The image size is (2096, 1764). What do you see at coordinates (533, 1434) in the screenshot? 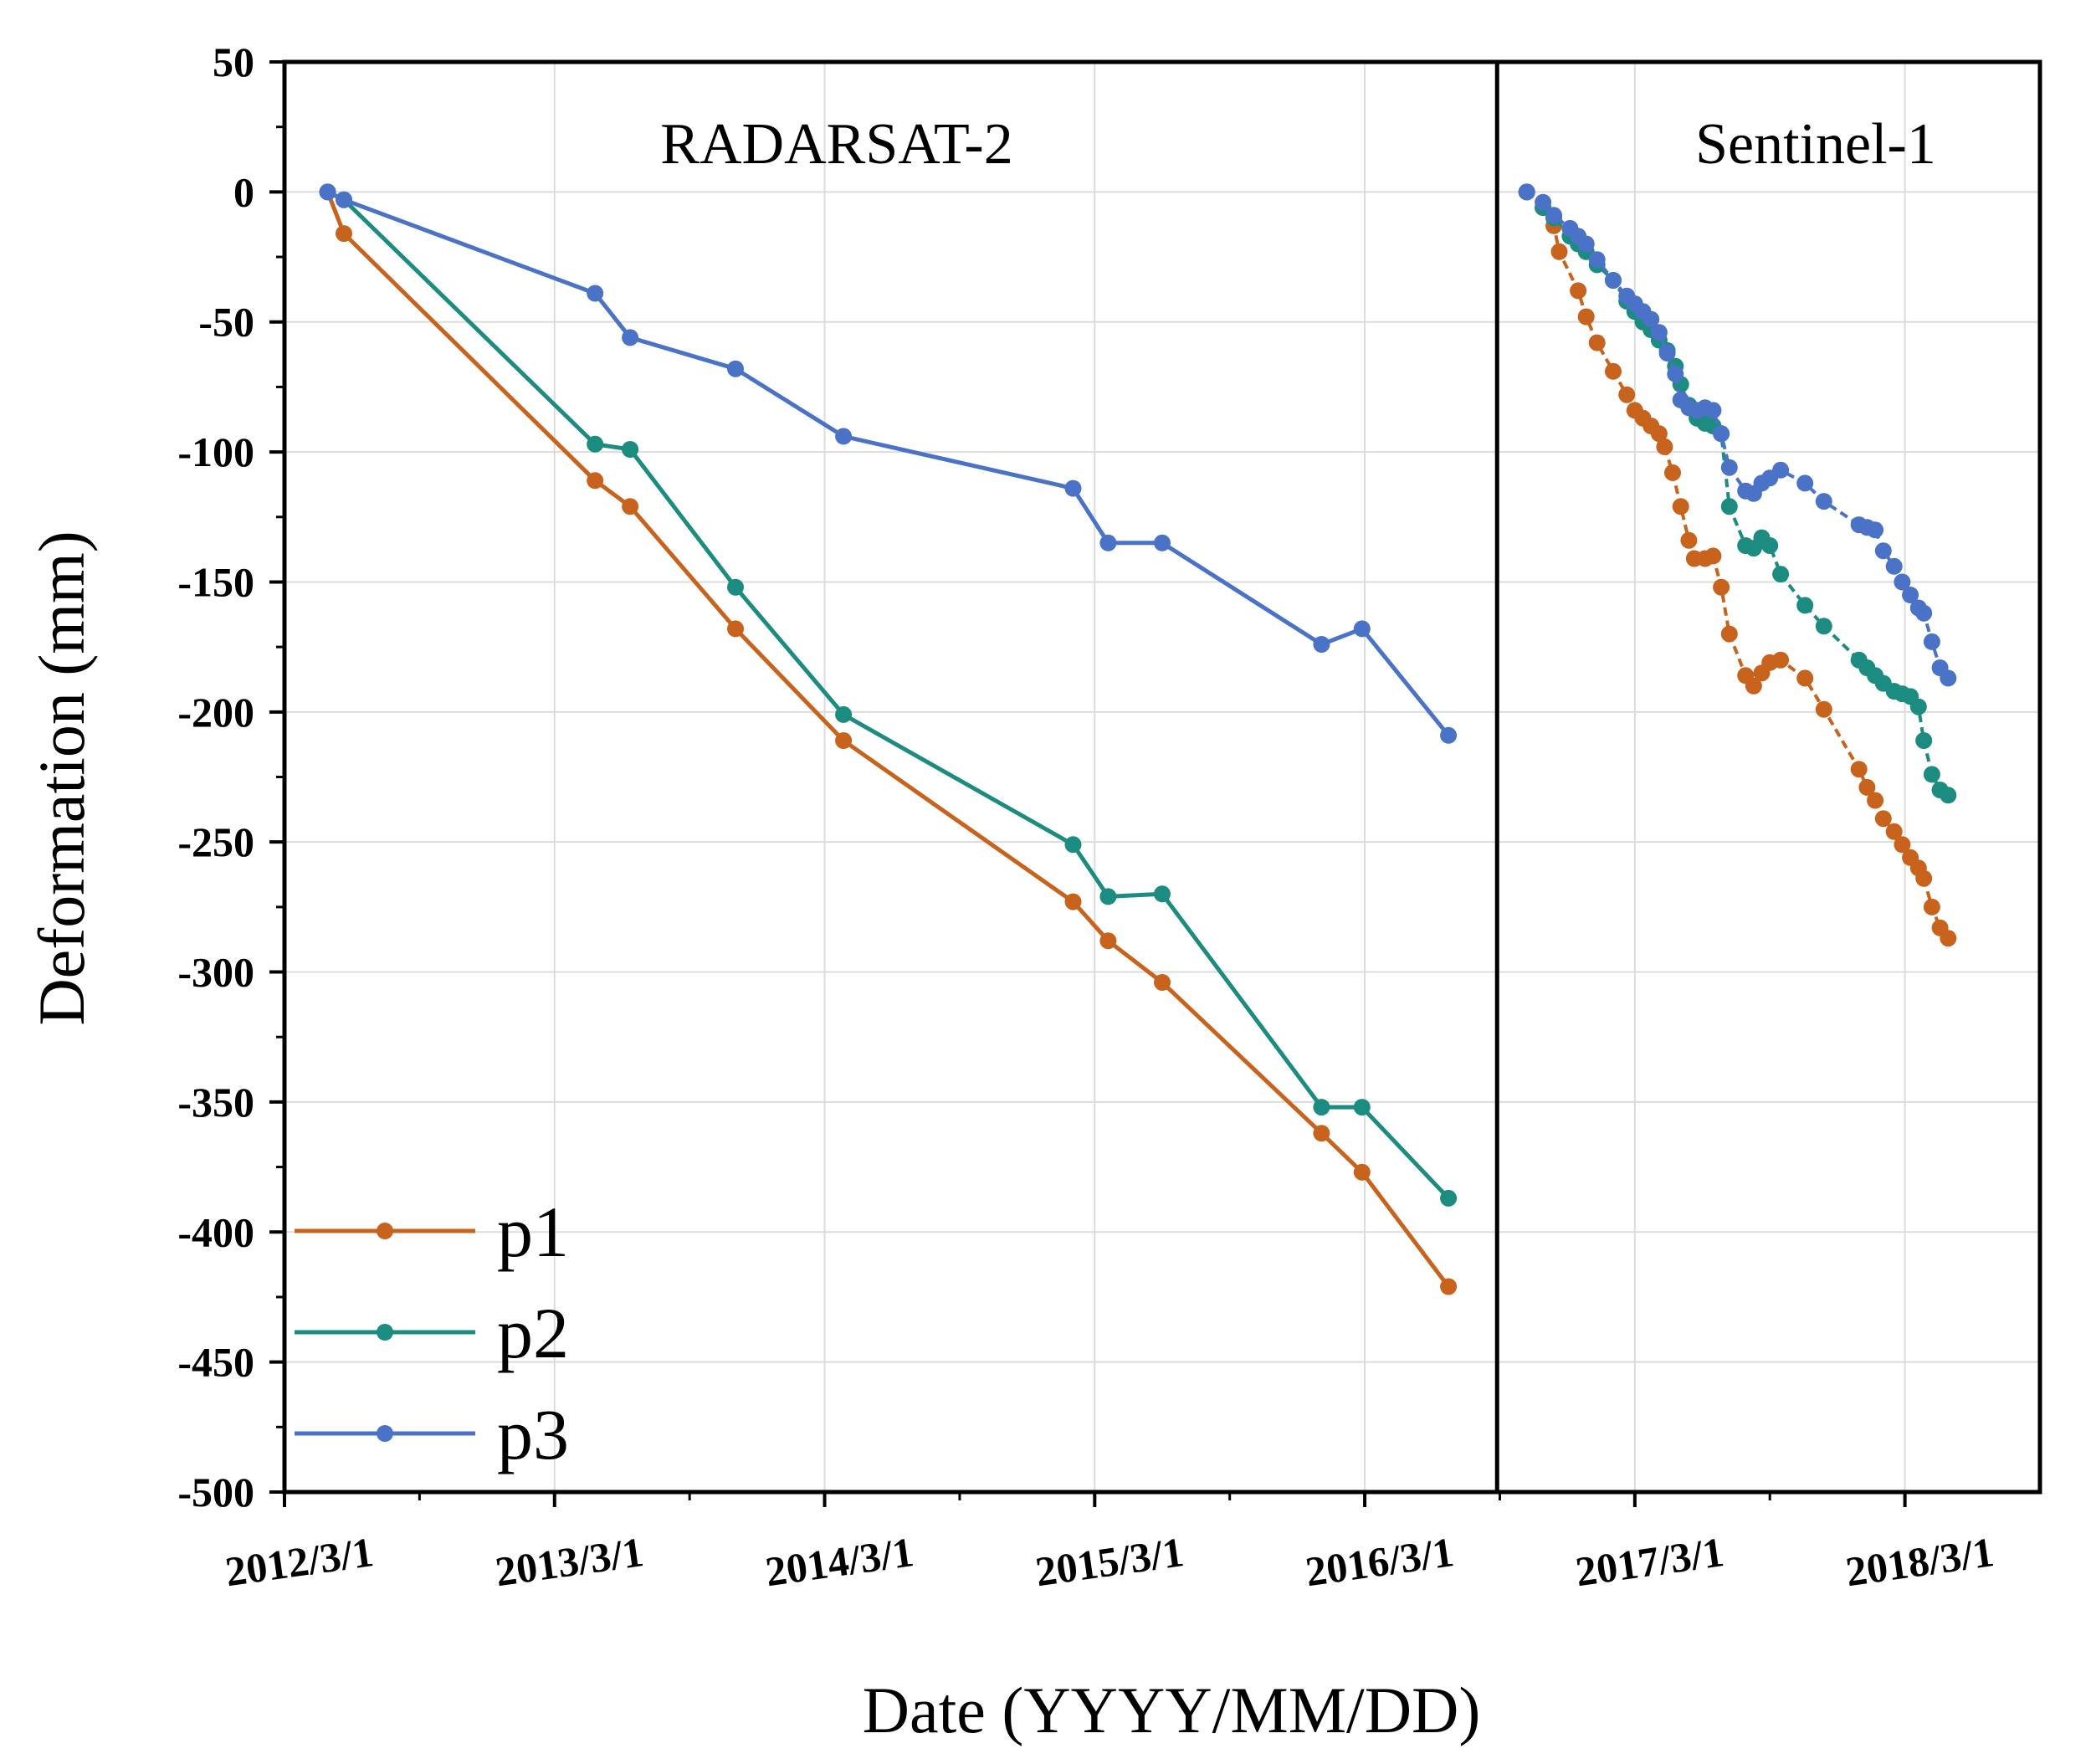
I see `legend-label-p3: p3` at bounding box center [533, 1434].